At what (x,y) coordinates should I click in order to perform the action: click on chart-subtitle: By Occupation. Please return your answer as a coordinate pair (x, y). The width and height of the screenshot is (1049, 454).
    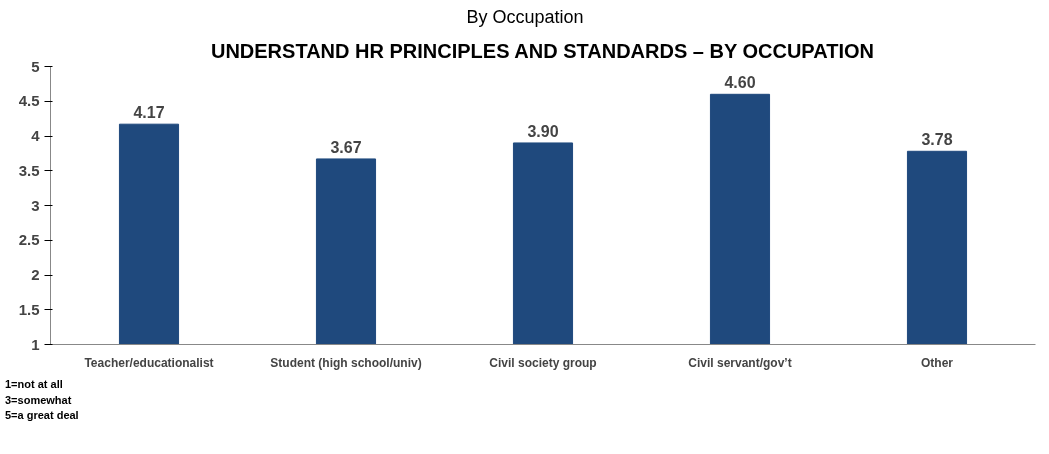
    Looking at the image, I should click on (525, 17).